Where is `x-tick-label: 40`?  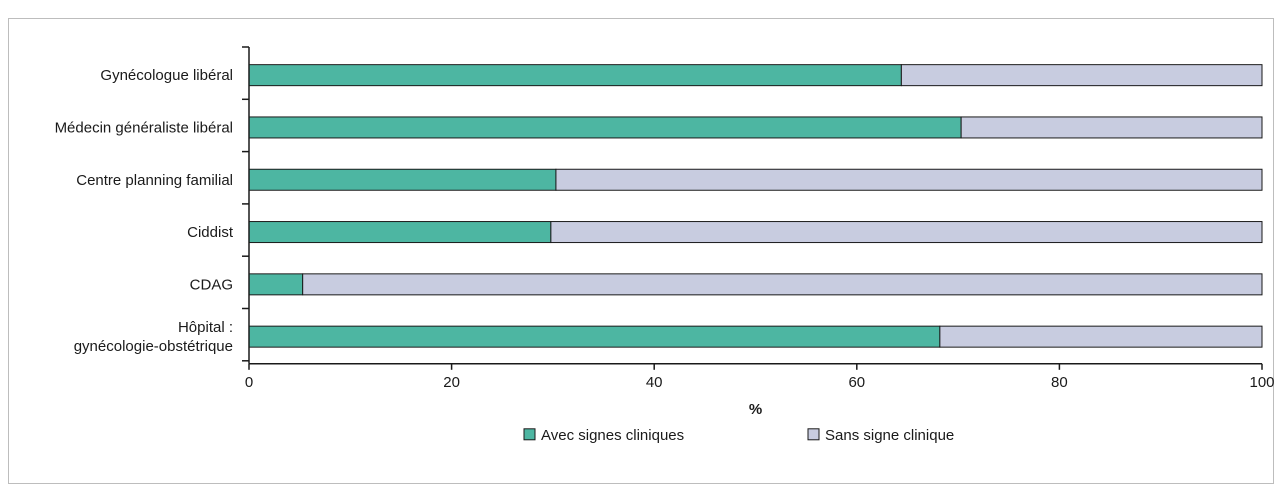
x-tick-label: 40 is located at coordinates (654, 382).